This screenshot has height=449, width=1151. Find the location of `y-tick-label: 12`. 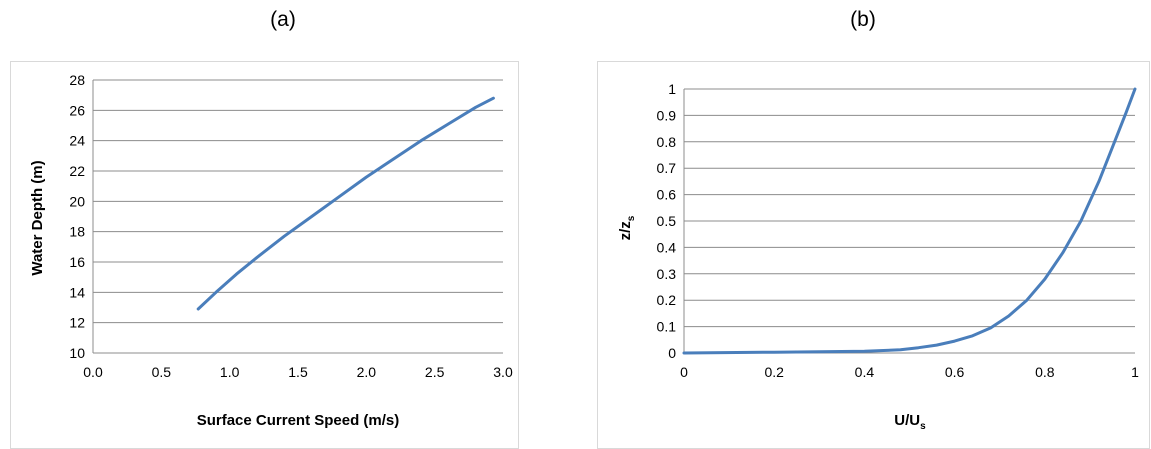

y-tick-label: 12 is located at coordinates (77, 323).